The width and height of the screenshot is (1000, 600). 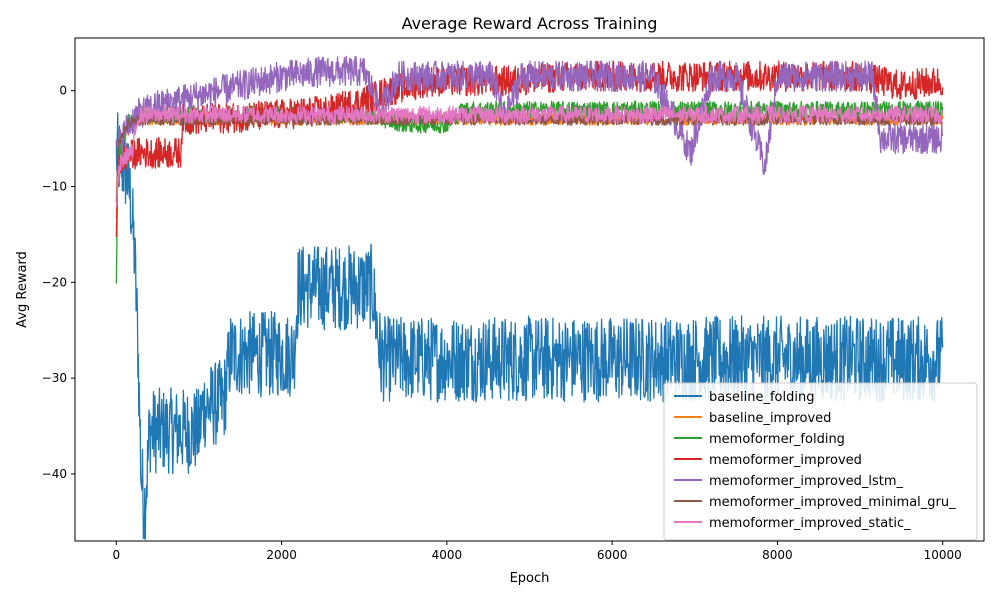 I want to click on legend-label: memoformer_improved, so click(x=785, y=460).